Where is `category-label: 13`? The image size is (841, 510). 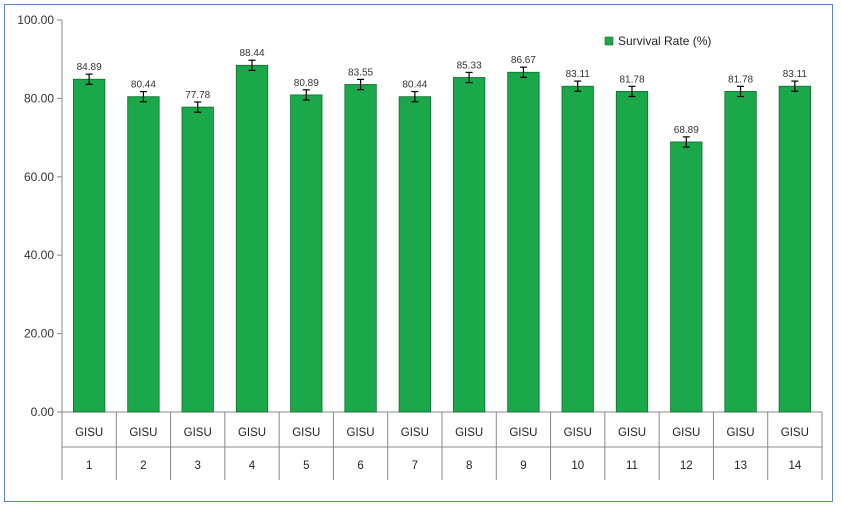 category-label: 13 is located at coordinates (740, 466).